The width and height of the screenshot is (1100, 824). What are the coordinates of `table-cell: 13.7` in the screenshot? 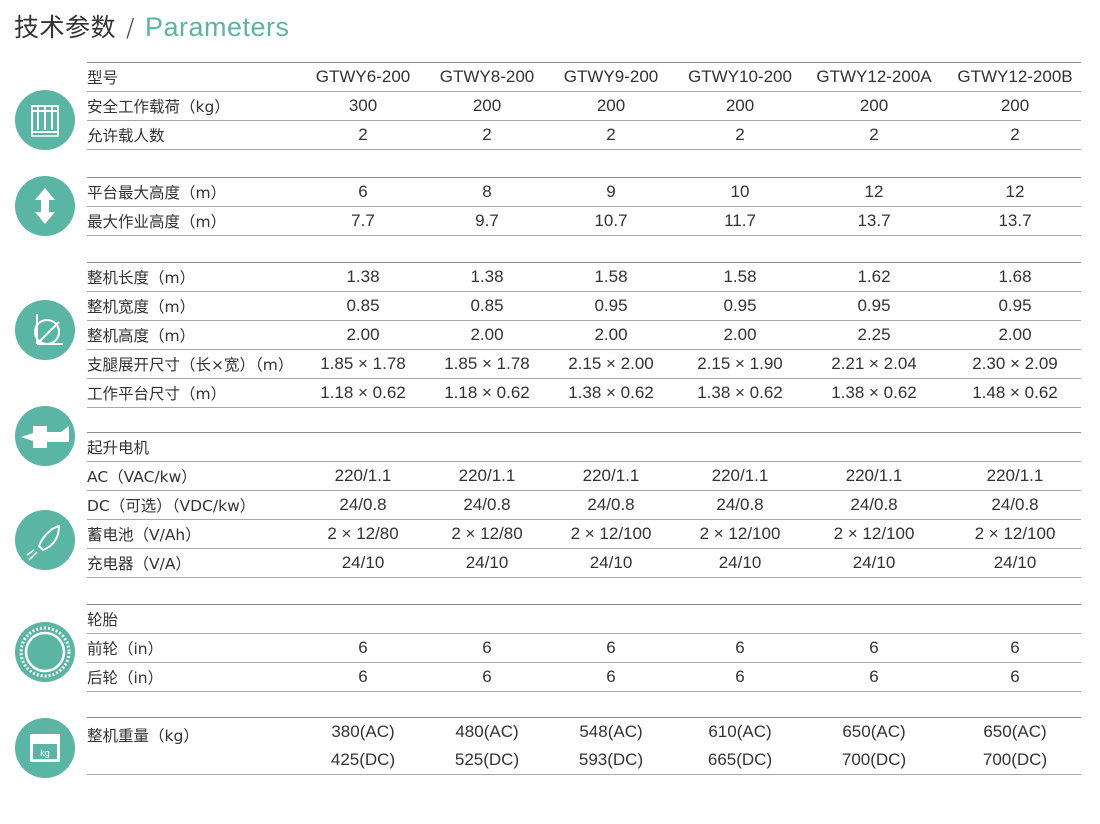 It's located at (1015, 220).